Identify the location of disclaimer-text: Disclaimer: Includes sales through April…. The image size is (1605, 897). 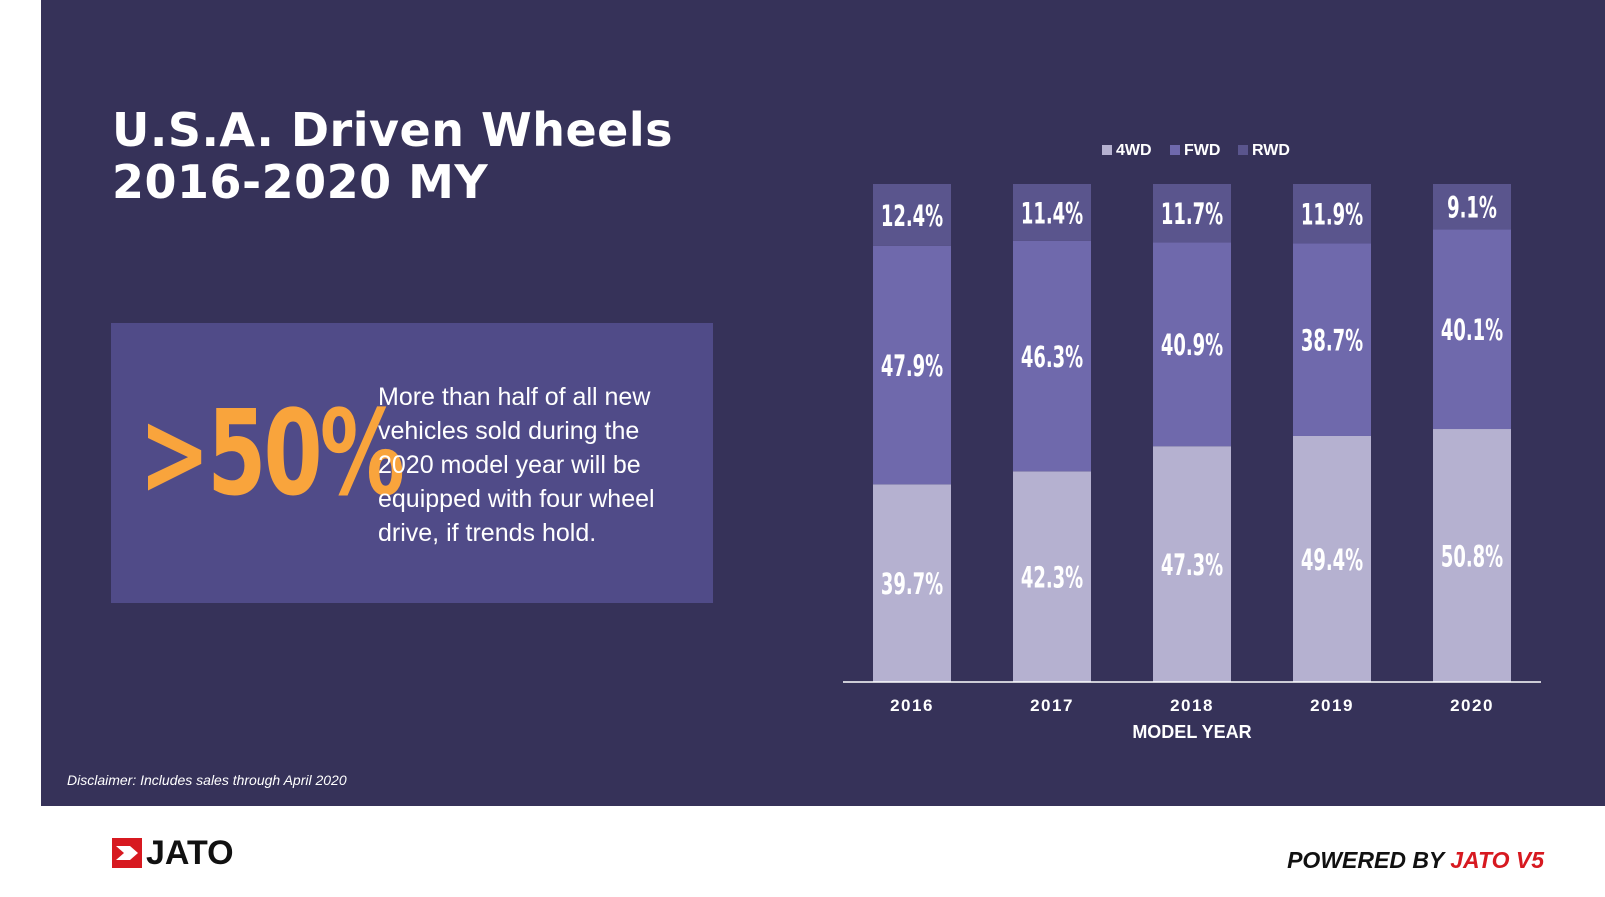
(207, 780).